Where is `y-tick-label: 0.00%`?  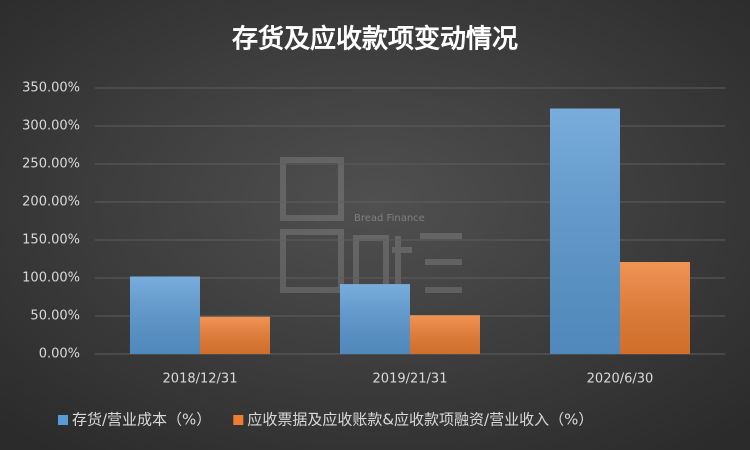
y-tick-label: 0.00% is located at coordinates (59, 354).